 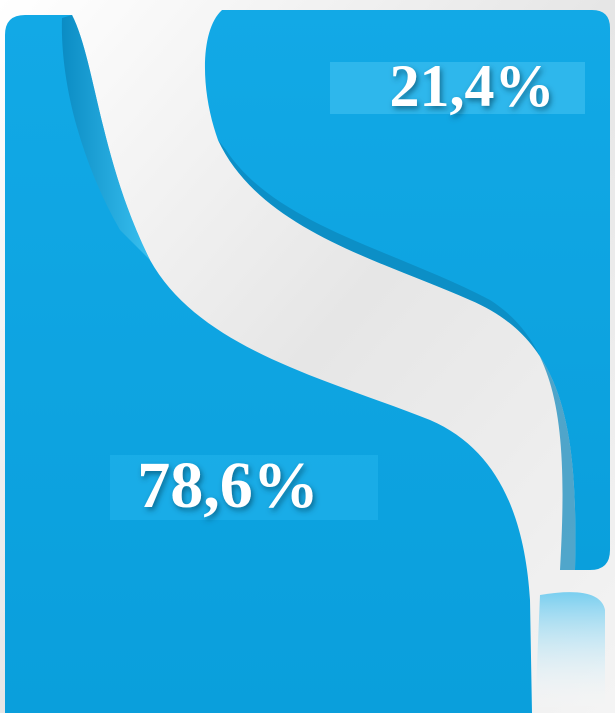 What do you see at coordinates (472, 86) in the screenshot?
I see `percent-label: 21,4%` at bounding box center [472, 86].